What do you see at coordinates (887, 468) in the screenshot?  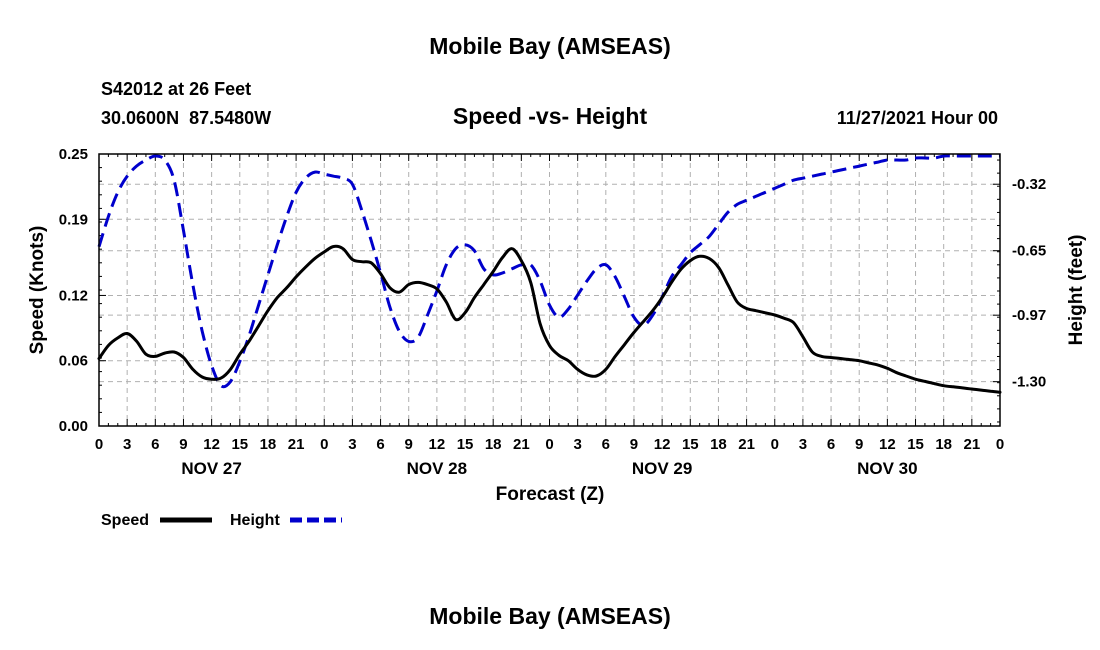 I see `x-day-label: NOV 30` at bounding box center [887, 468].